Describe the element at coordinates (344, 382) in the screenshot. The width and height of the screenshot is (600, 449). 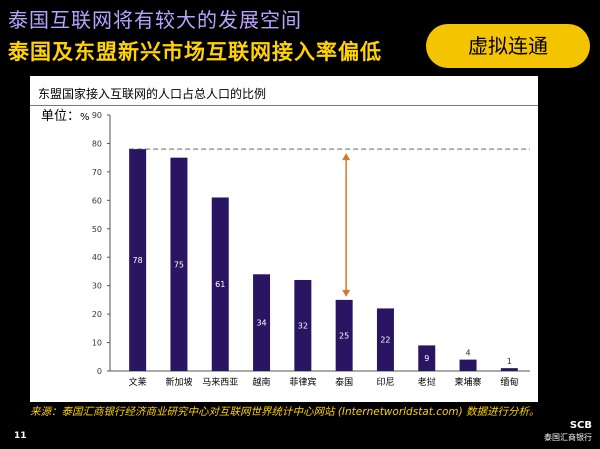
I see `category-label: 泰国` at that location.